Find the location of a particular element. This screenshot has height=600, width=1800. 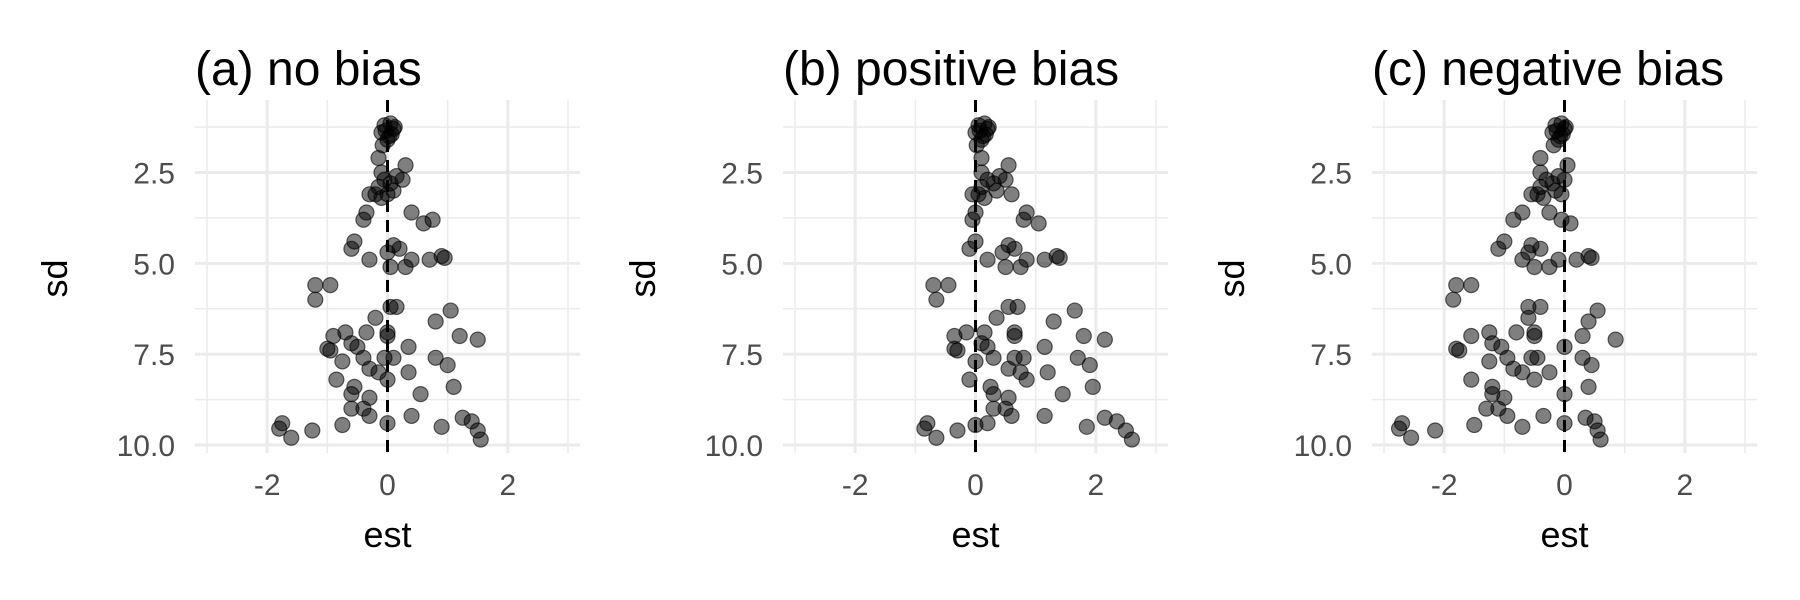

panel-title: (c) negative bias is located at coordinates (1548, 69).